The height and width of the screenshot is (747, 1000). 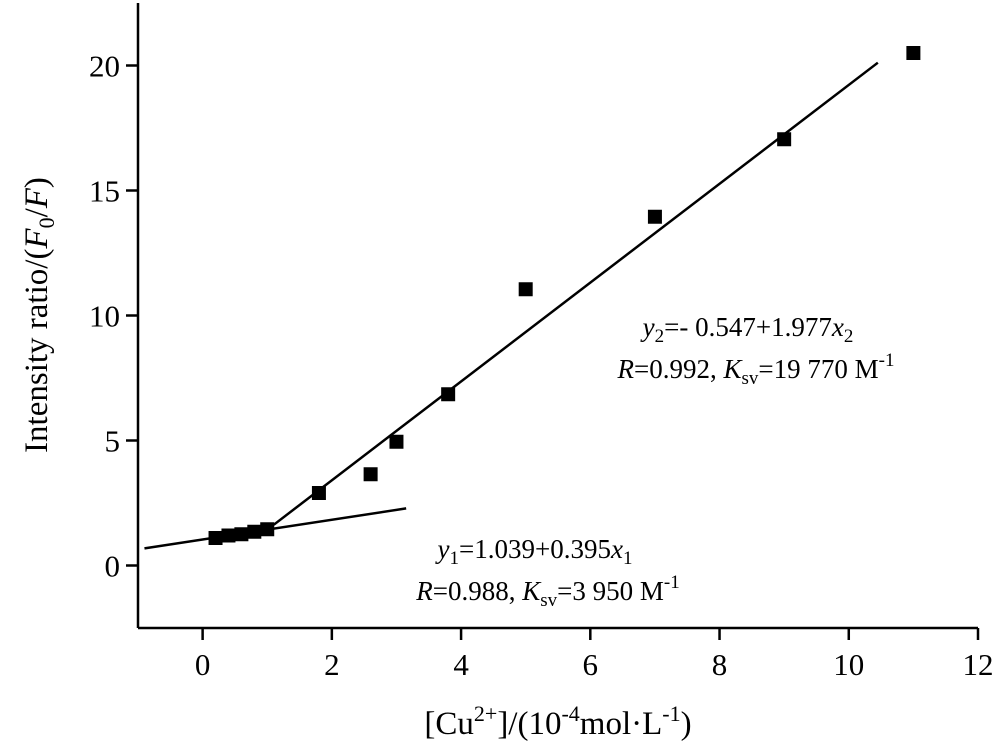 I want to click on x-tick-label: 8, so click(x=720, y=664).